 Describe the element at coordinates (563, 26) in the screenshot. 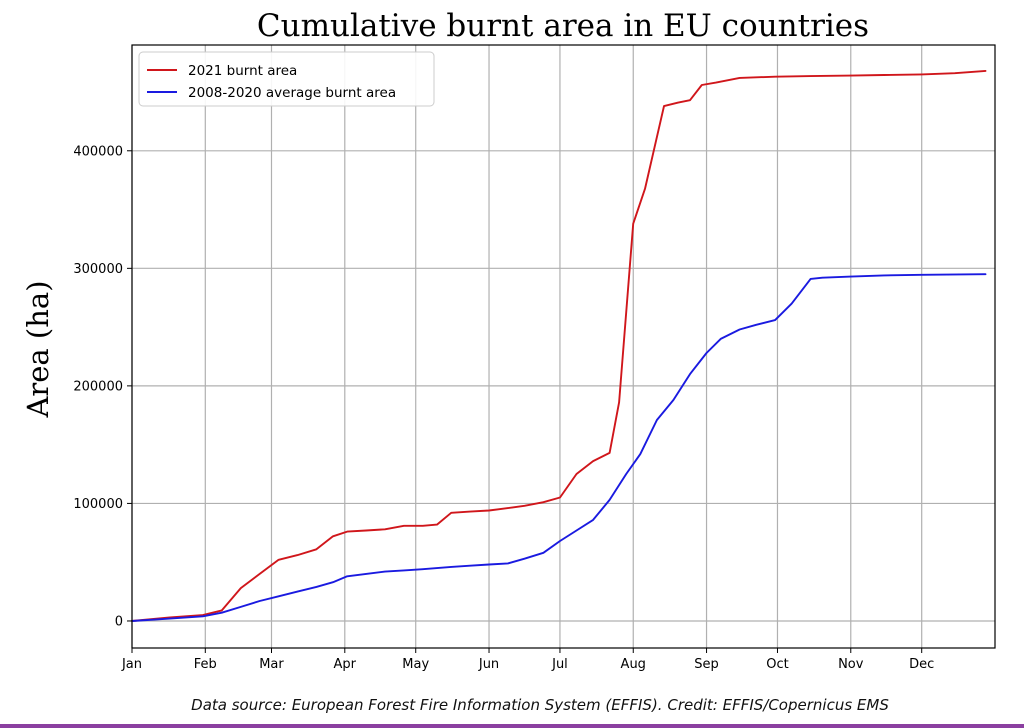

I see `chart-title: Cumulative burnt area in EU countries` at that location.